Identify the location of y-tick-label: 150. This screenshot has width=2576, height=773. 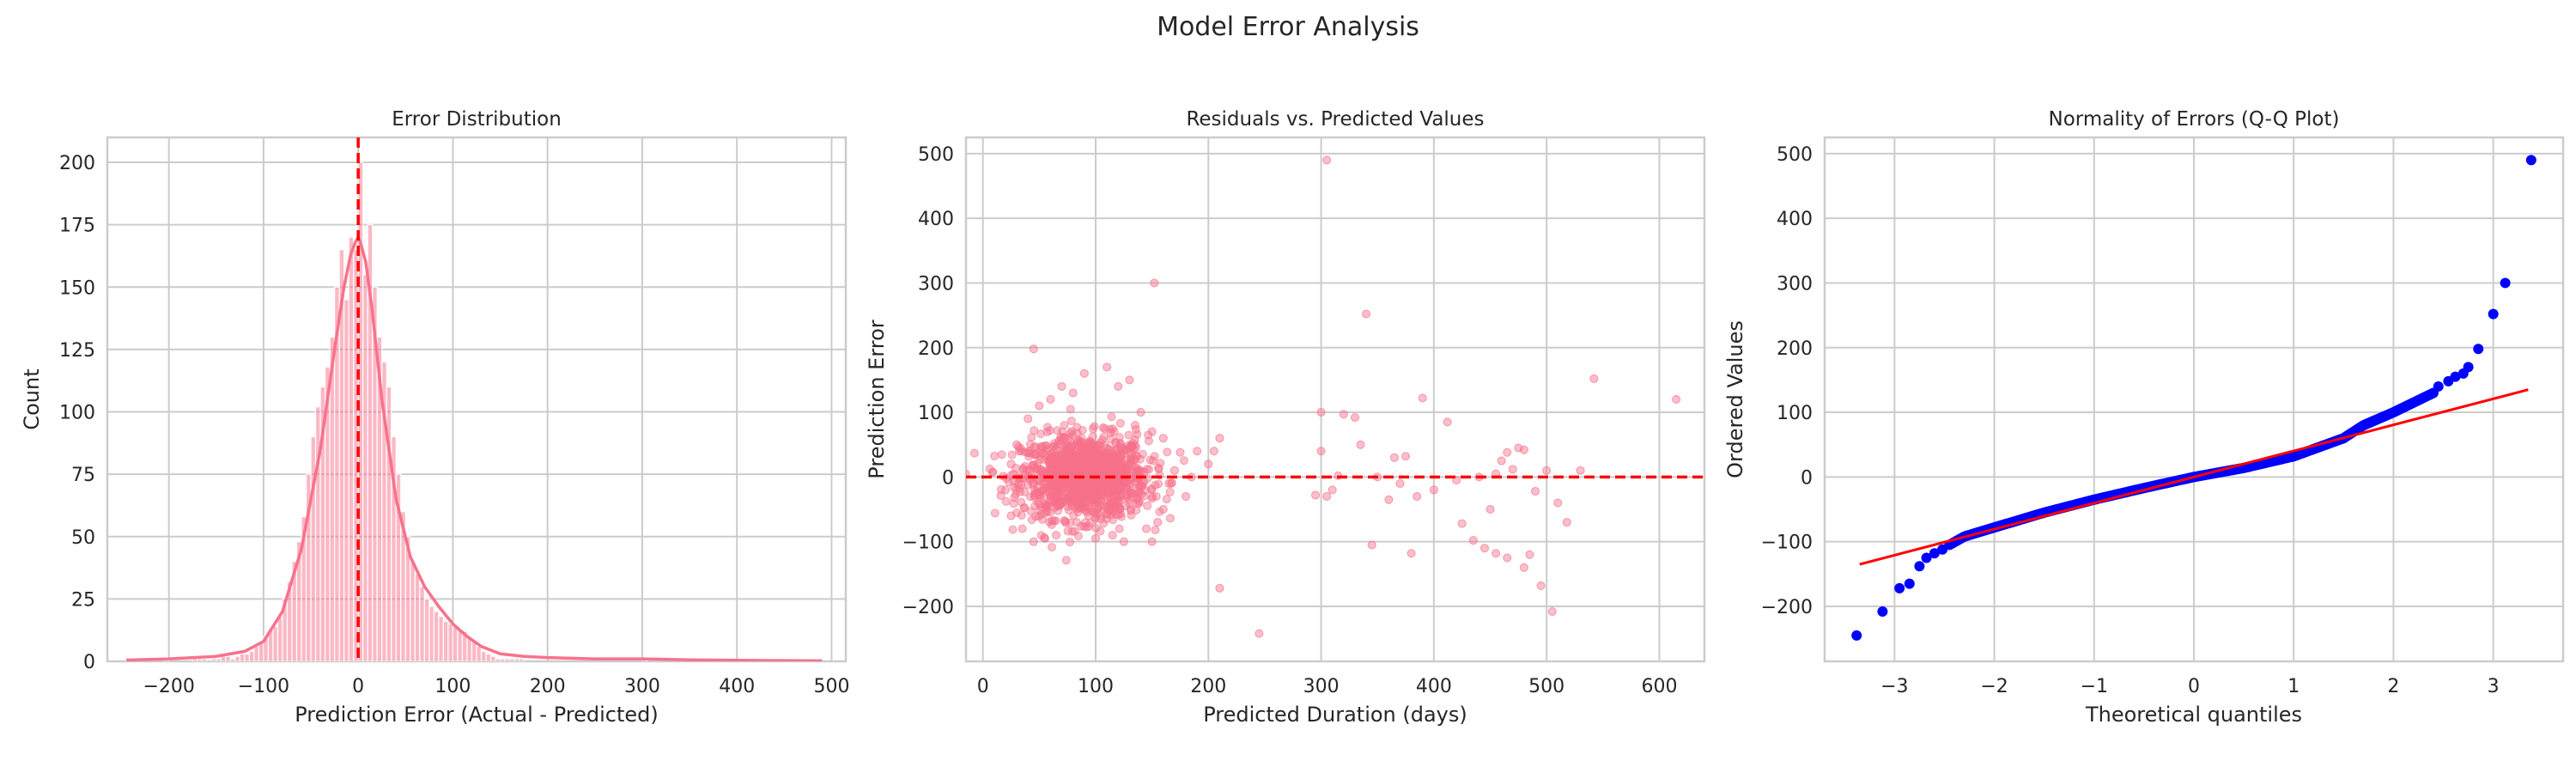
(77, 288).